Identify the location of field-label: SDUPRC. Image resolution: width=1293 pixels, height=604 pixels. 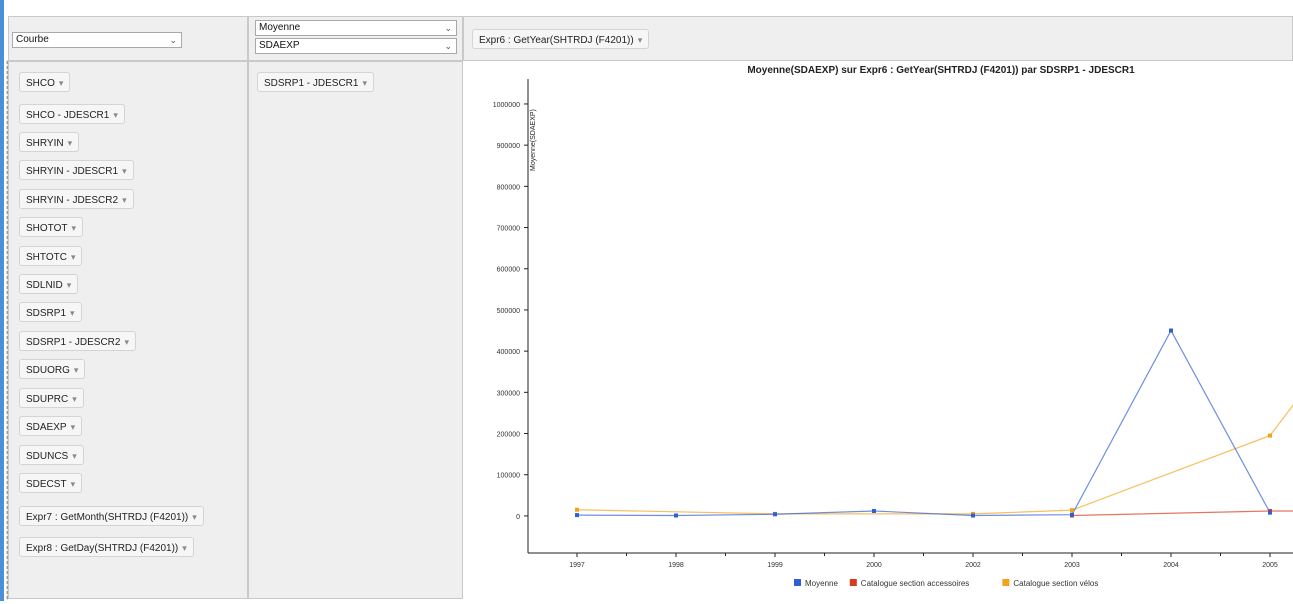
(47, 399).